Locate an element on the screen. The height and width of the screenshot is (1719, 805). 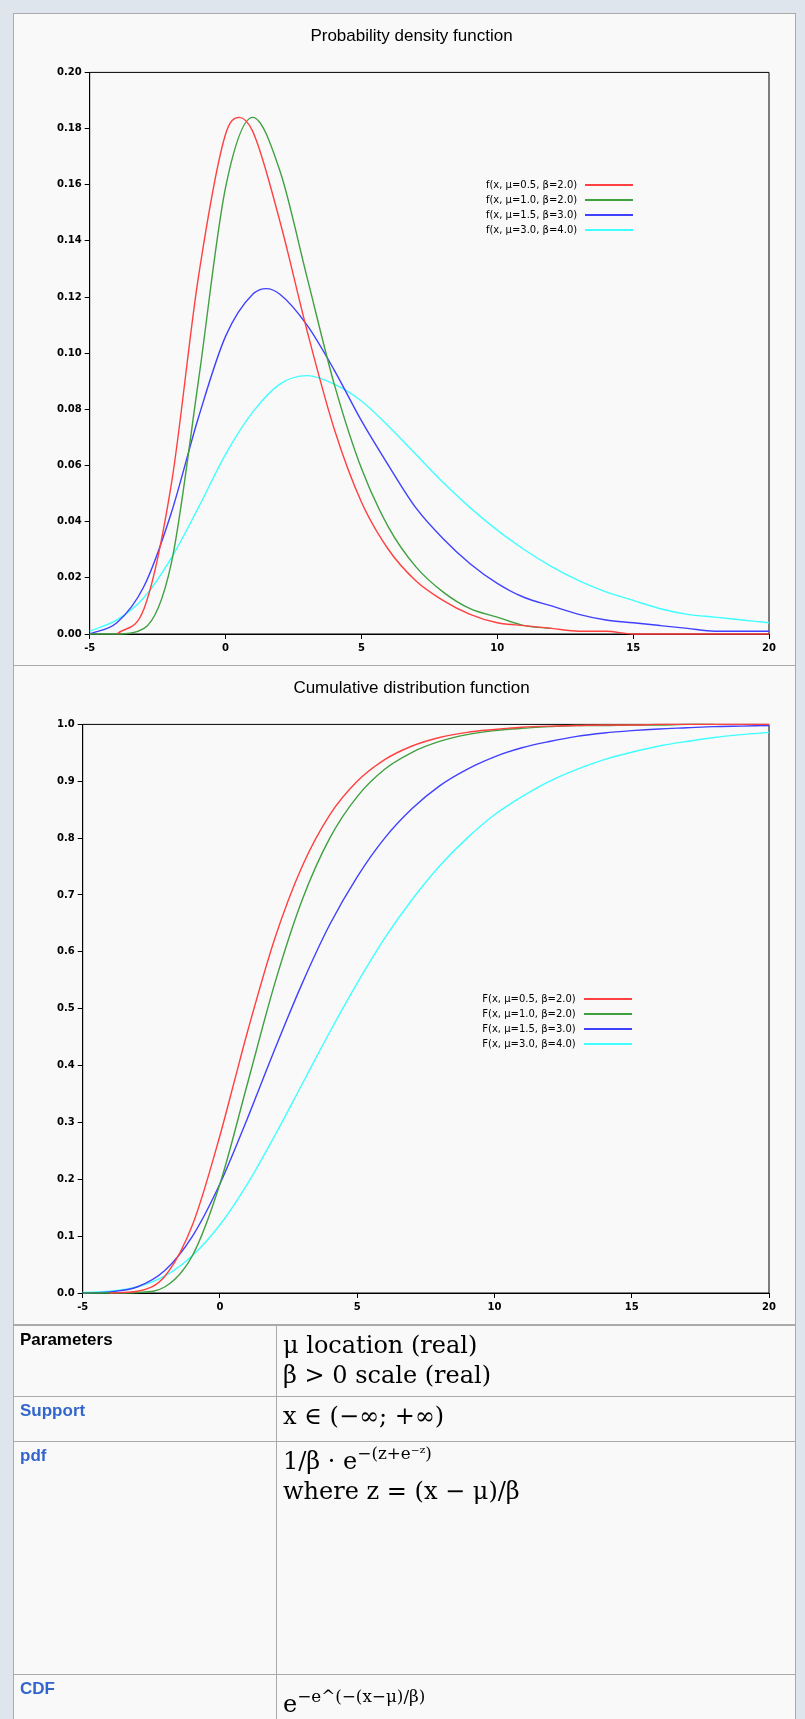
y-tick-label: 0.0 is located at coordinates (66, 1292).